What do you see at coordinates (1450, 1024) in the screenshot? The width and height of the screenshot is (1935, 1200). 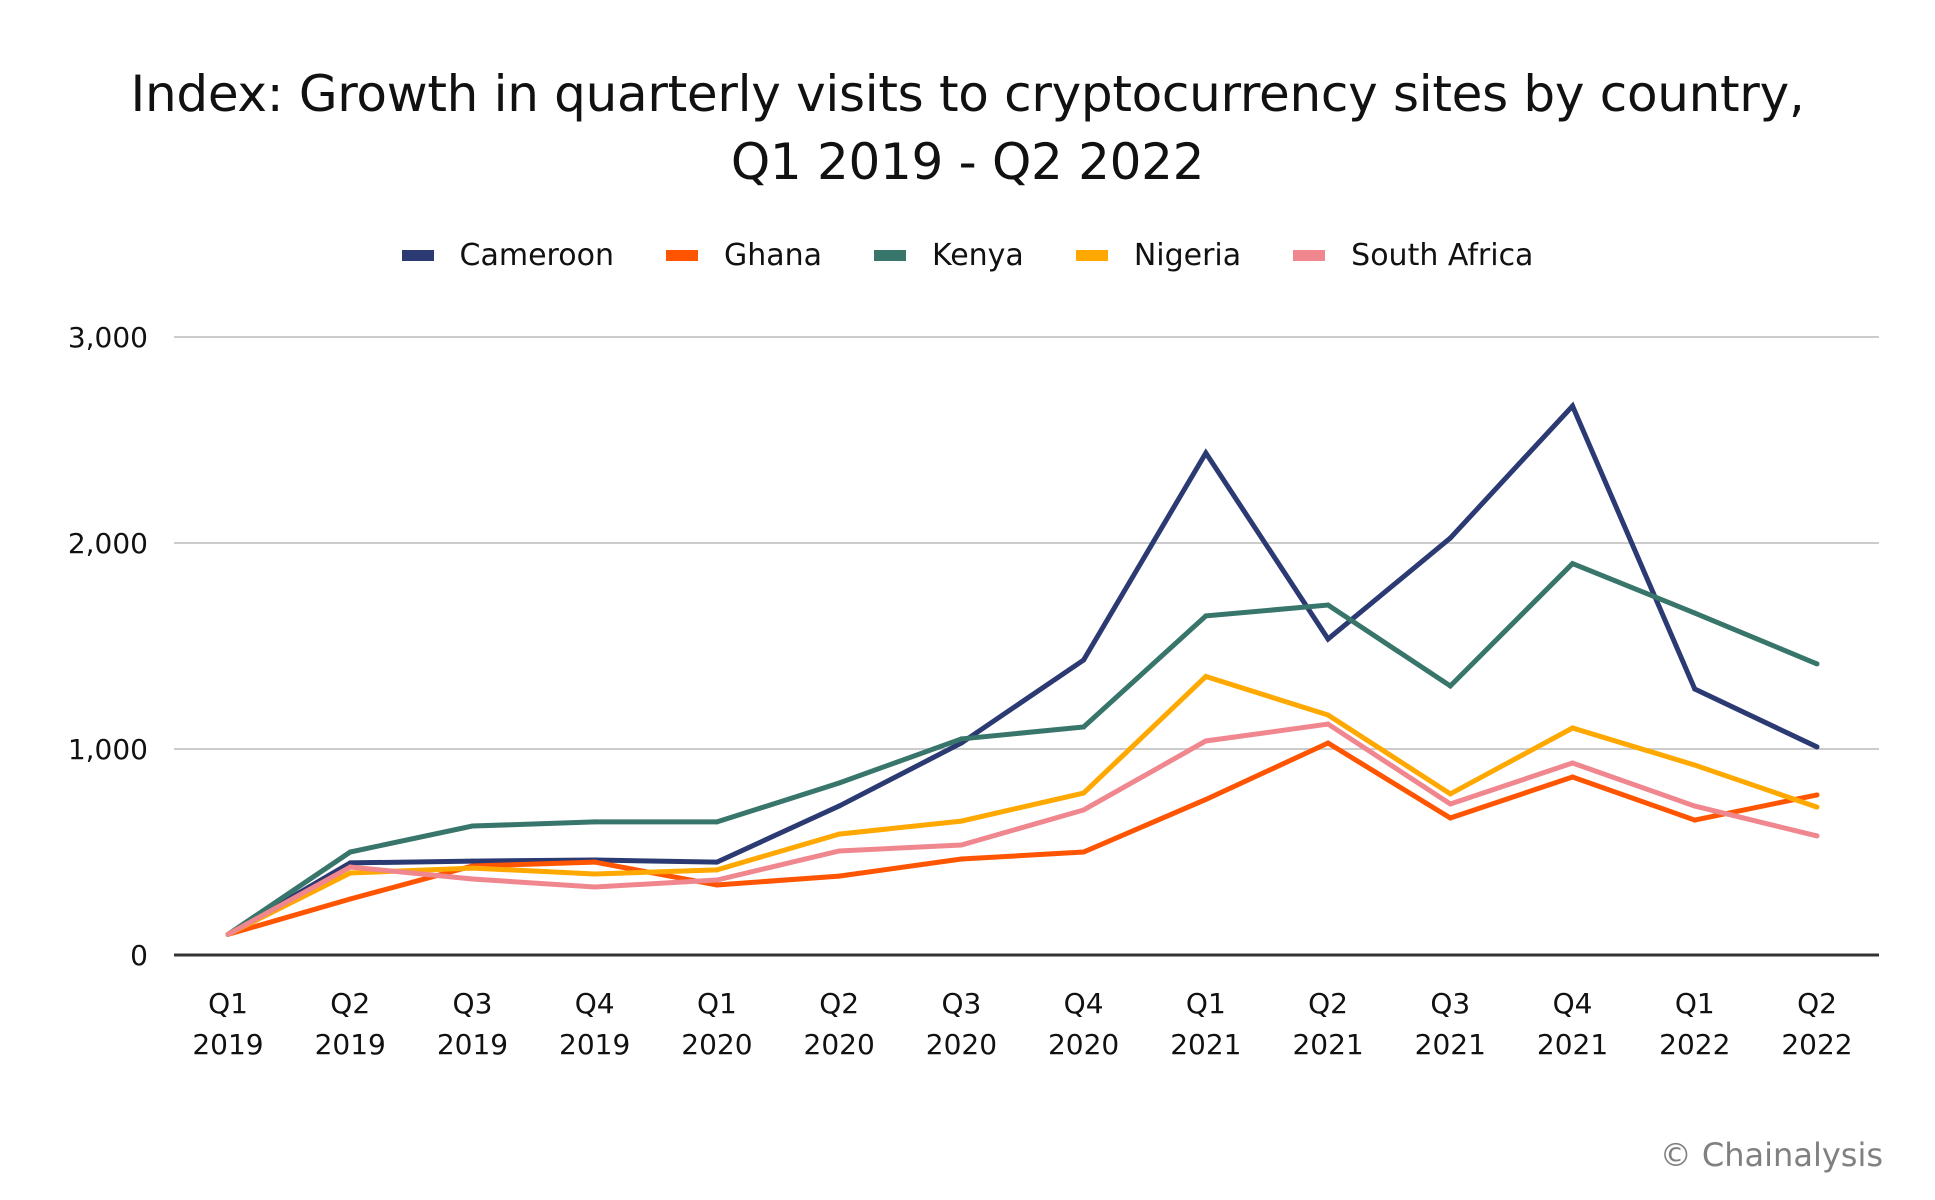 I see `x-tick-label: Q3 2021` at bounding box center [1450, 1024].